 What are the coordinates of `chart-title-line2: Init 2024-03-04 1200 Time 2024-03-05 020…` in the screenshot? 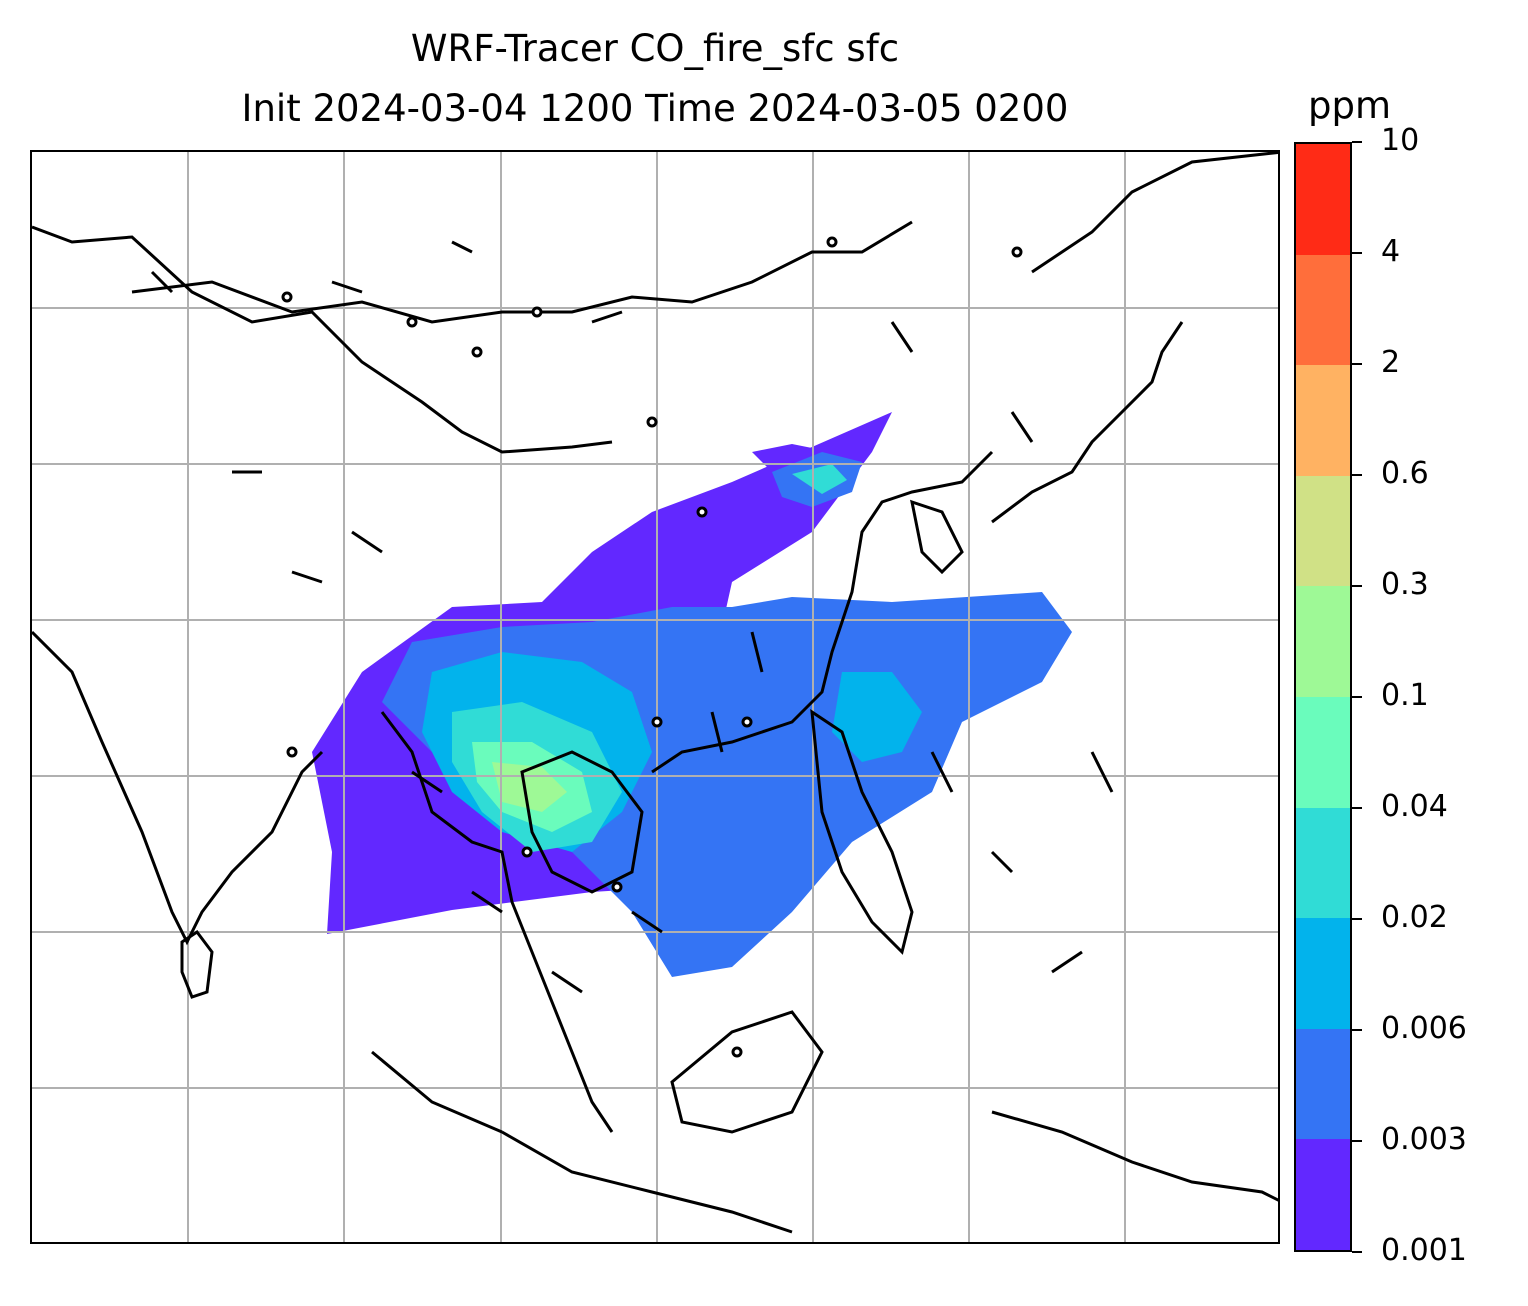 It's located at (655, 108).